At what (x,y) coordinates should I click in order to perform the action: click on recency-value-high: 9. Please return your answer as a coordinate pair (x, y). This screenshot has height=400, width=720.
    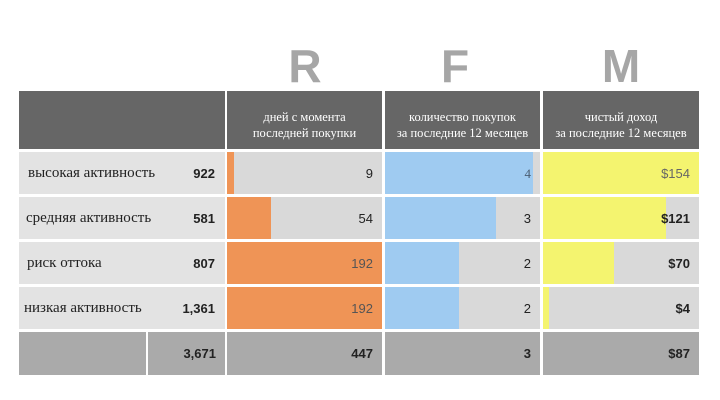
    Looking at the image, I should click on (369, 173).